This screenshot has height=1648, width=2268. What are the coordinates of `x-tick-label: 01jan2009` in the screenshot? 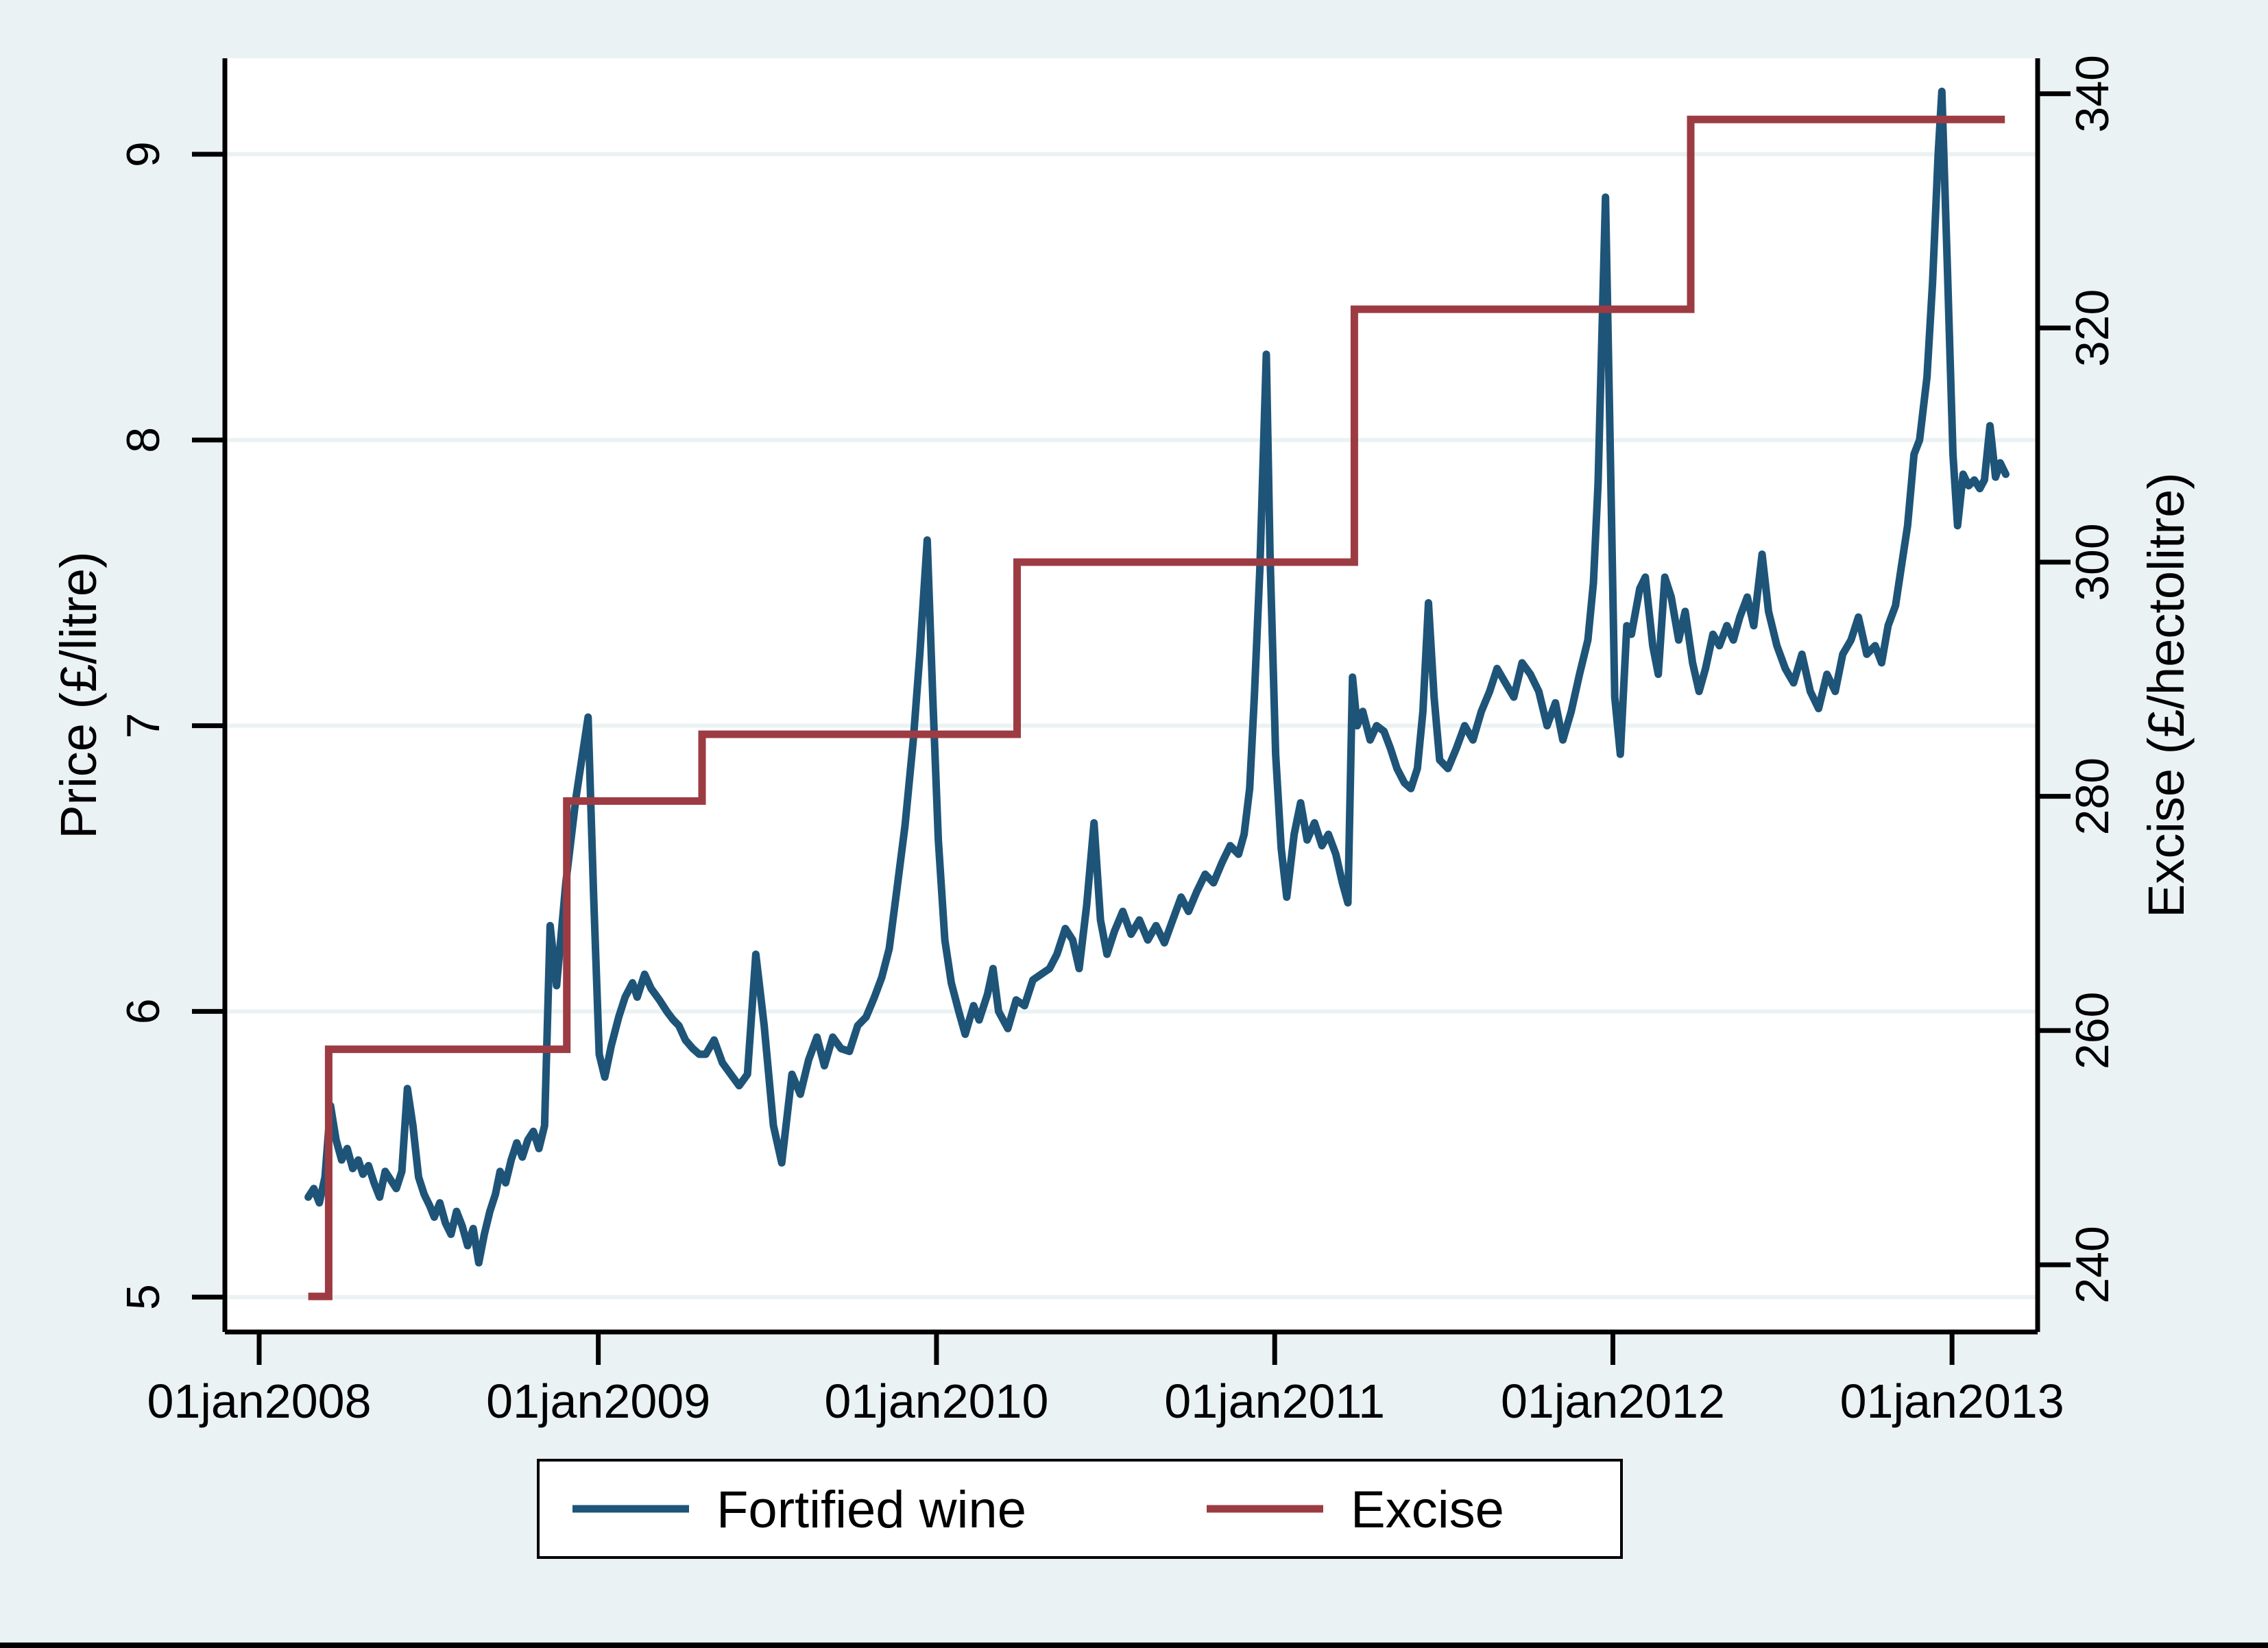 It's located at (598, 1401).